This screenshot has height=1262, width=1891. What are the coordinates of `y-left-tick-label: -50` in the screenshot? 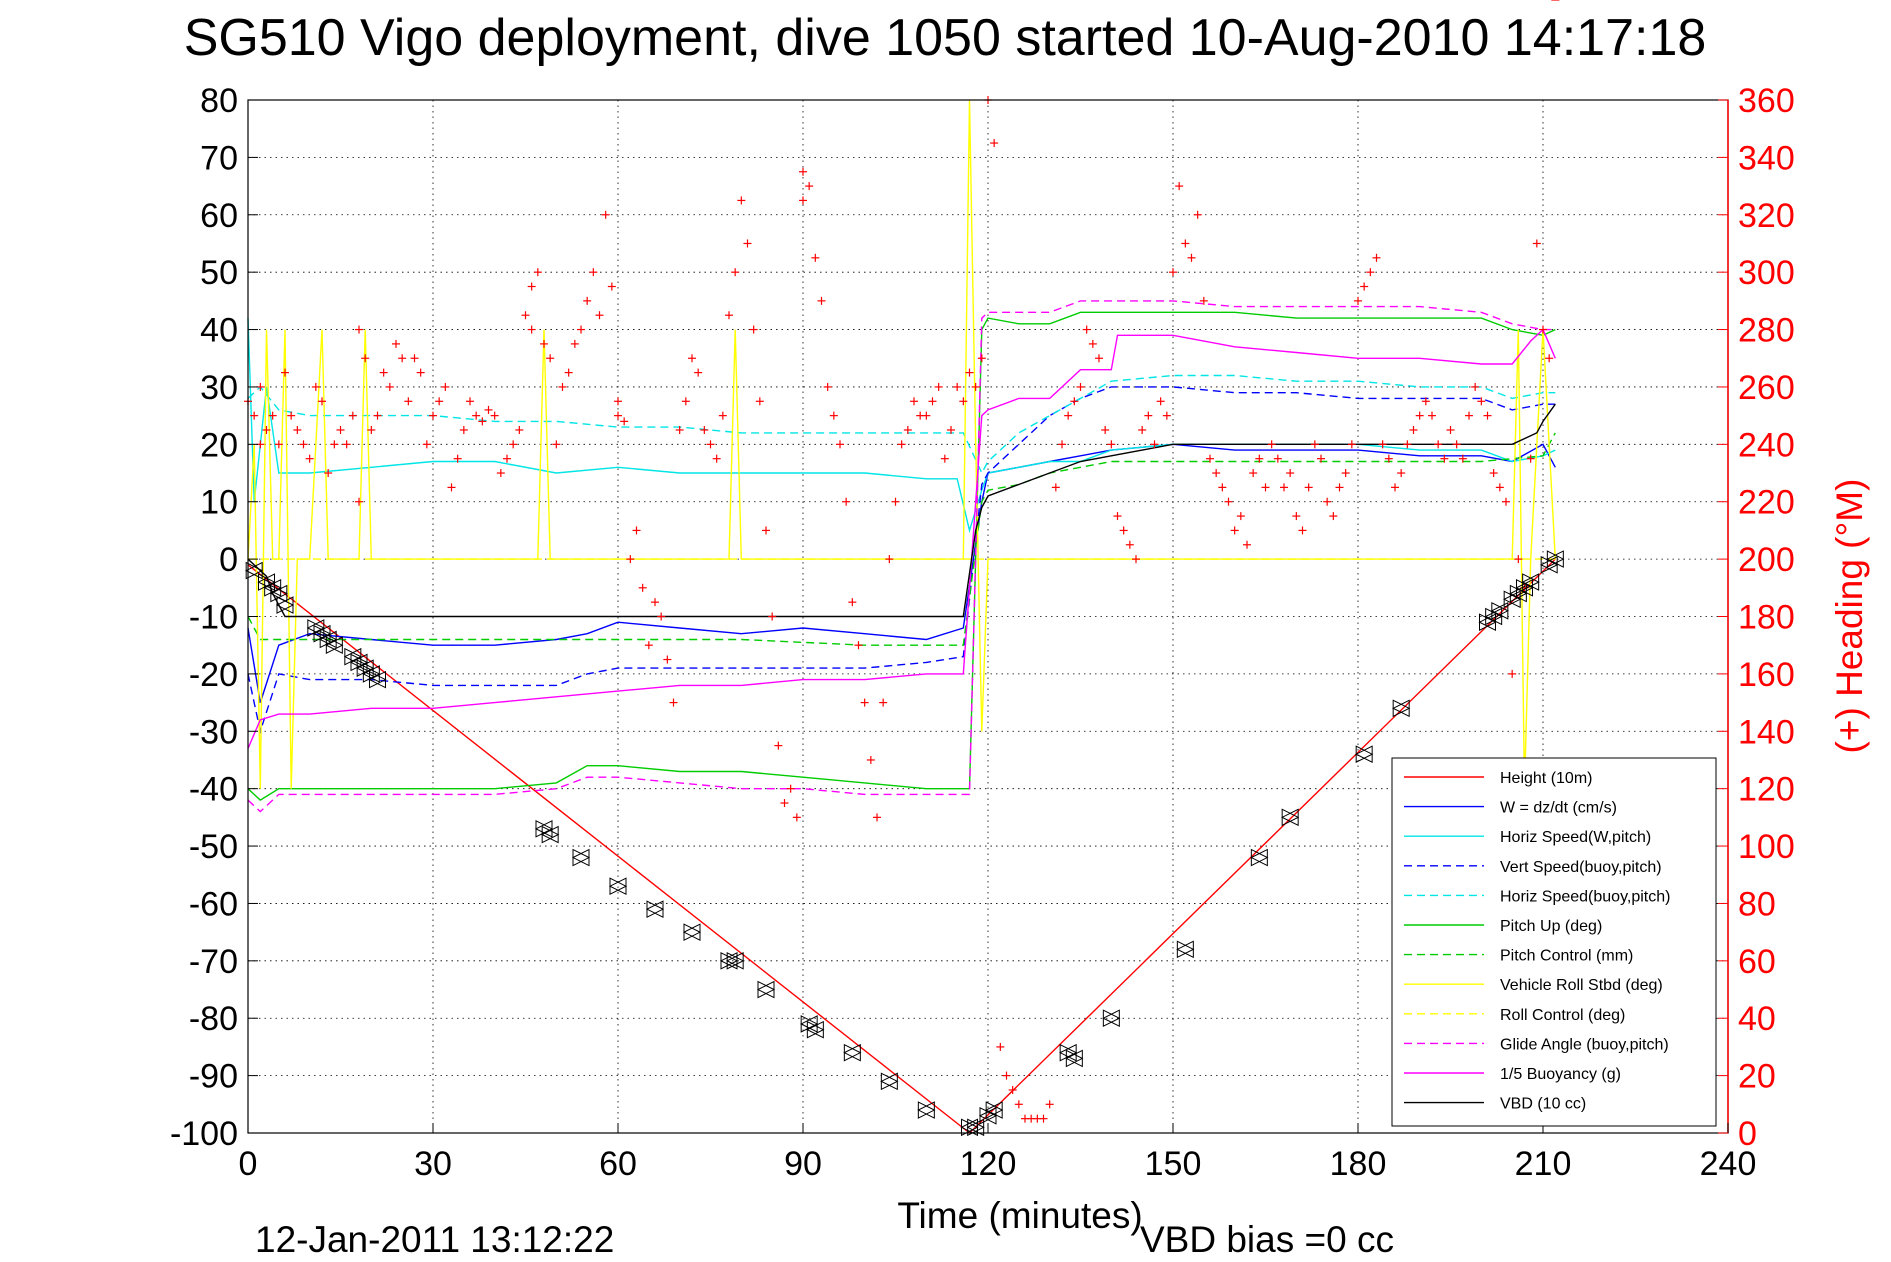 It's located at (213, 847).